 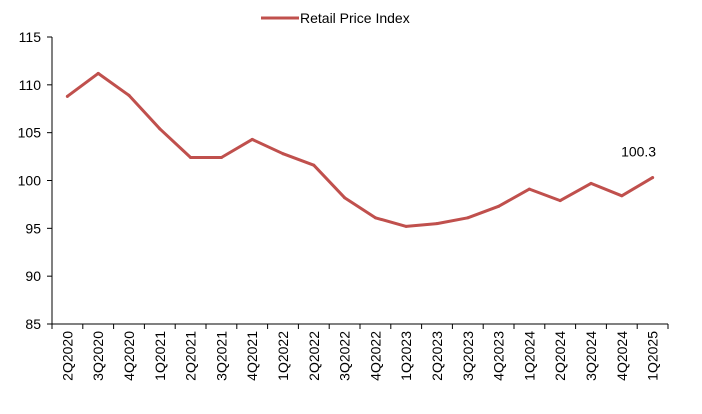 What do you see at coordinates (30, 133) in the screenshot?
I see `y-tick-label: 105` at bounding box center [30, 133].